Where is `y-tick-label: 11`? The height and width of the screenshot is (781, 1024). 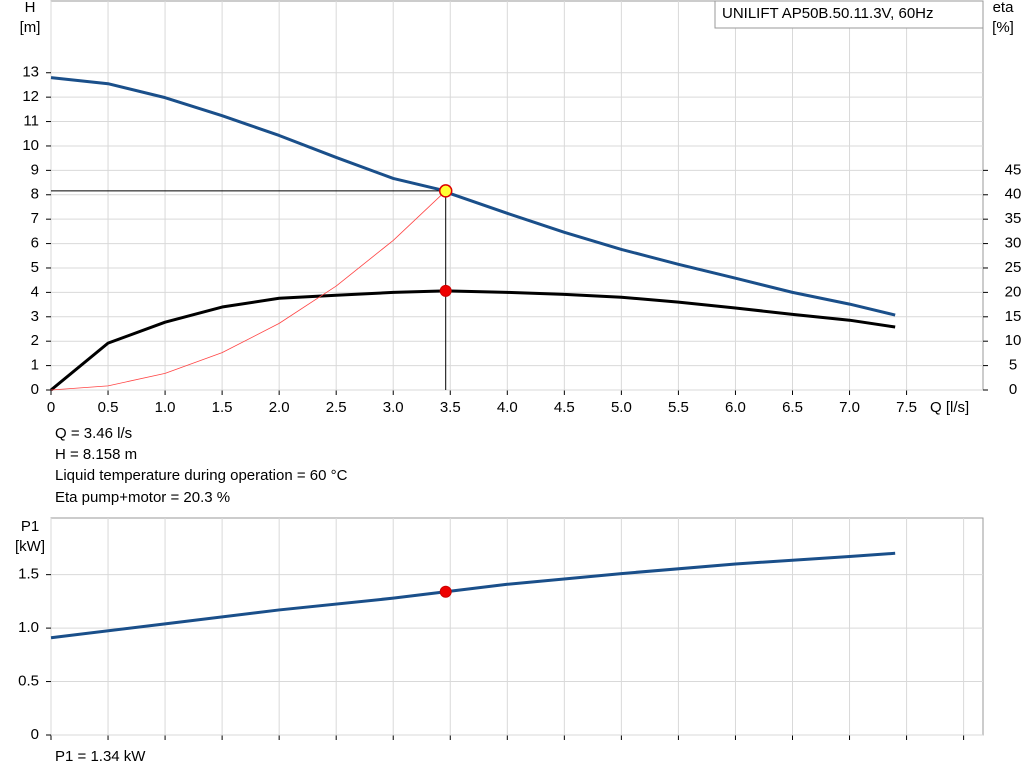 y-tick-label: 11 is located at coordinates (31, 121).